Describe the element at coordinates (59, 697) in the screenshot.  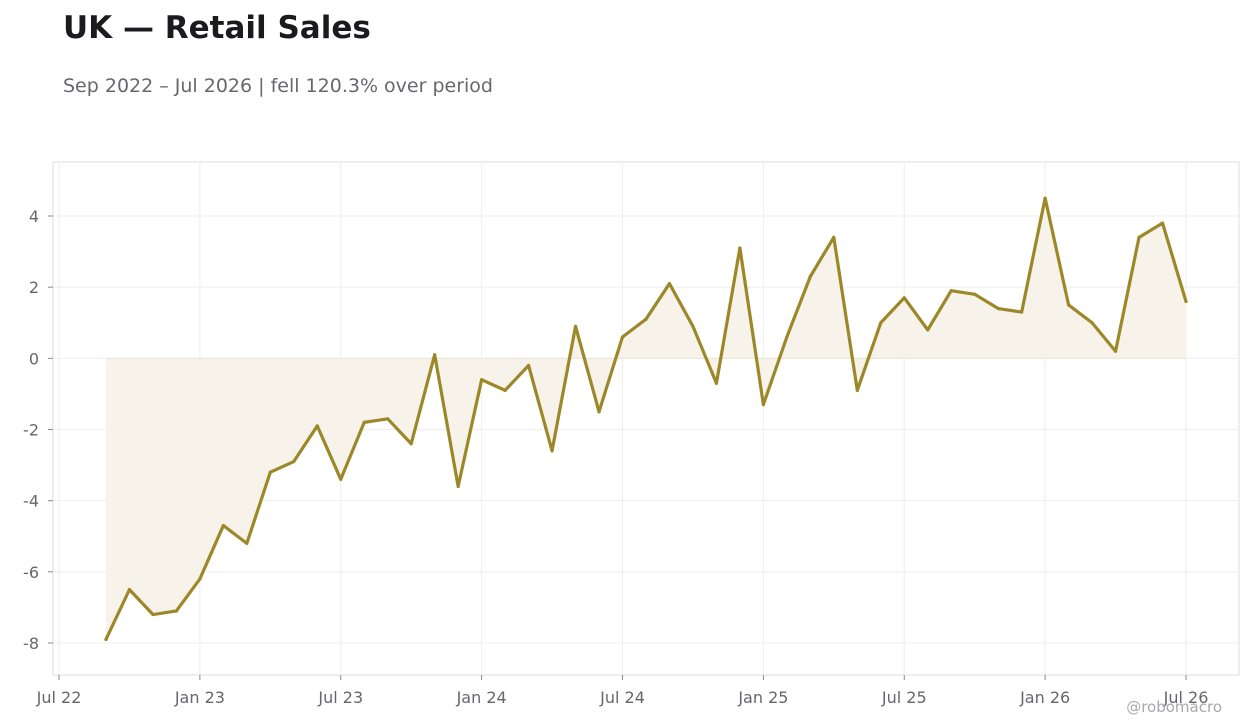
I see `x-tick-label: Jul 22` at that location.